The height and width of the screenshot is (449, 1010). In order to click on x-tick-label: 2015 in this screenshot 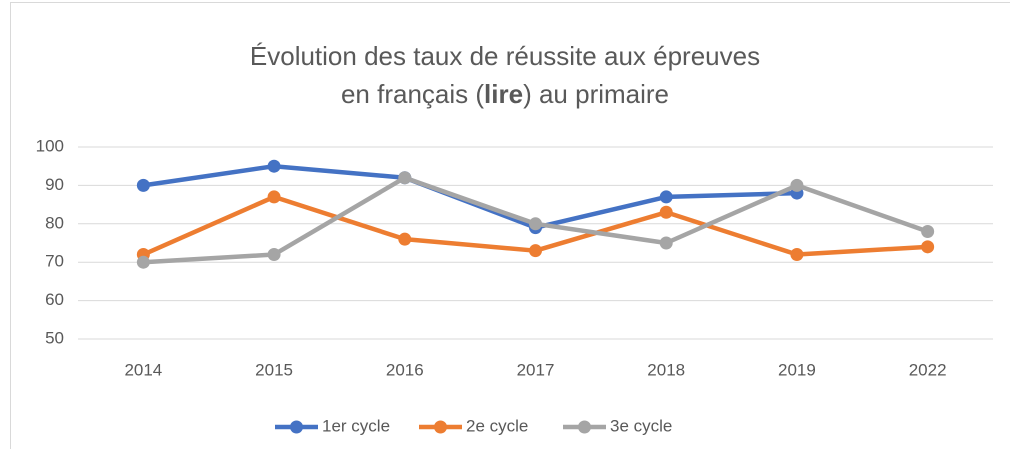, I will do `click(274, 369)`.